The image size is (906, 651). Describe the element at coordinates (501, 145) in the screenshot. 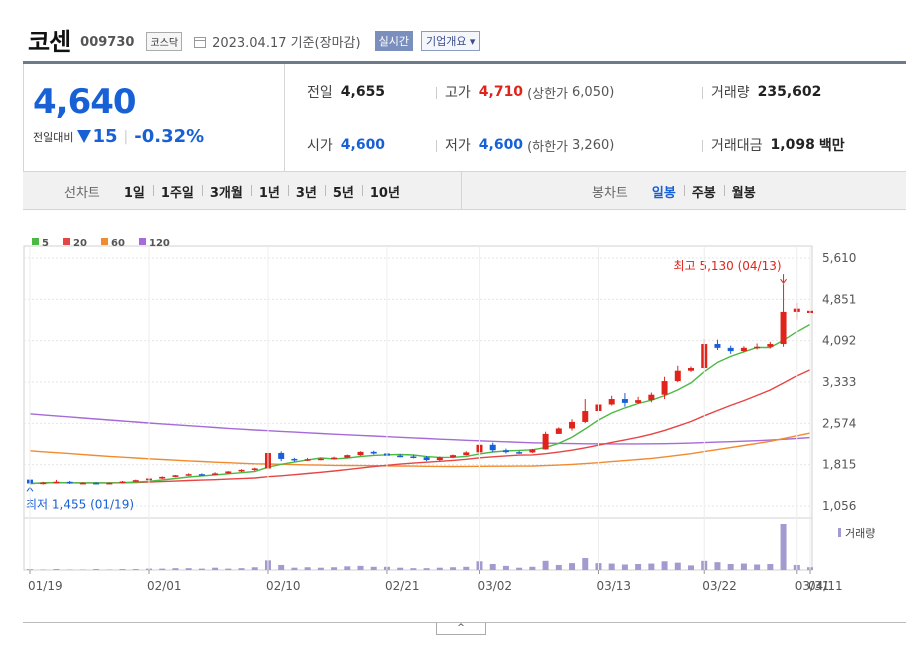

I see `stat-low-value: 4,600` at that location.